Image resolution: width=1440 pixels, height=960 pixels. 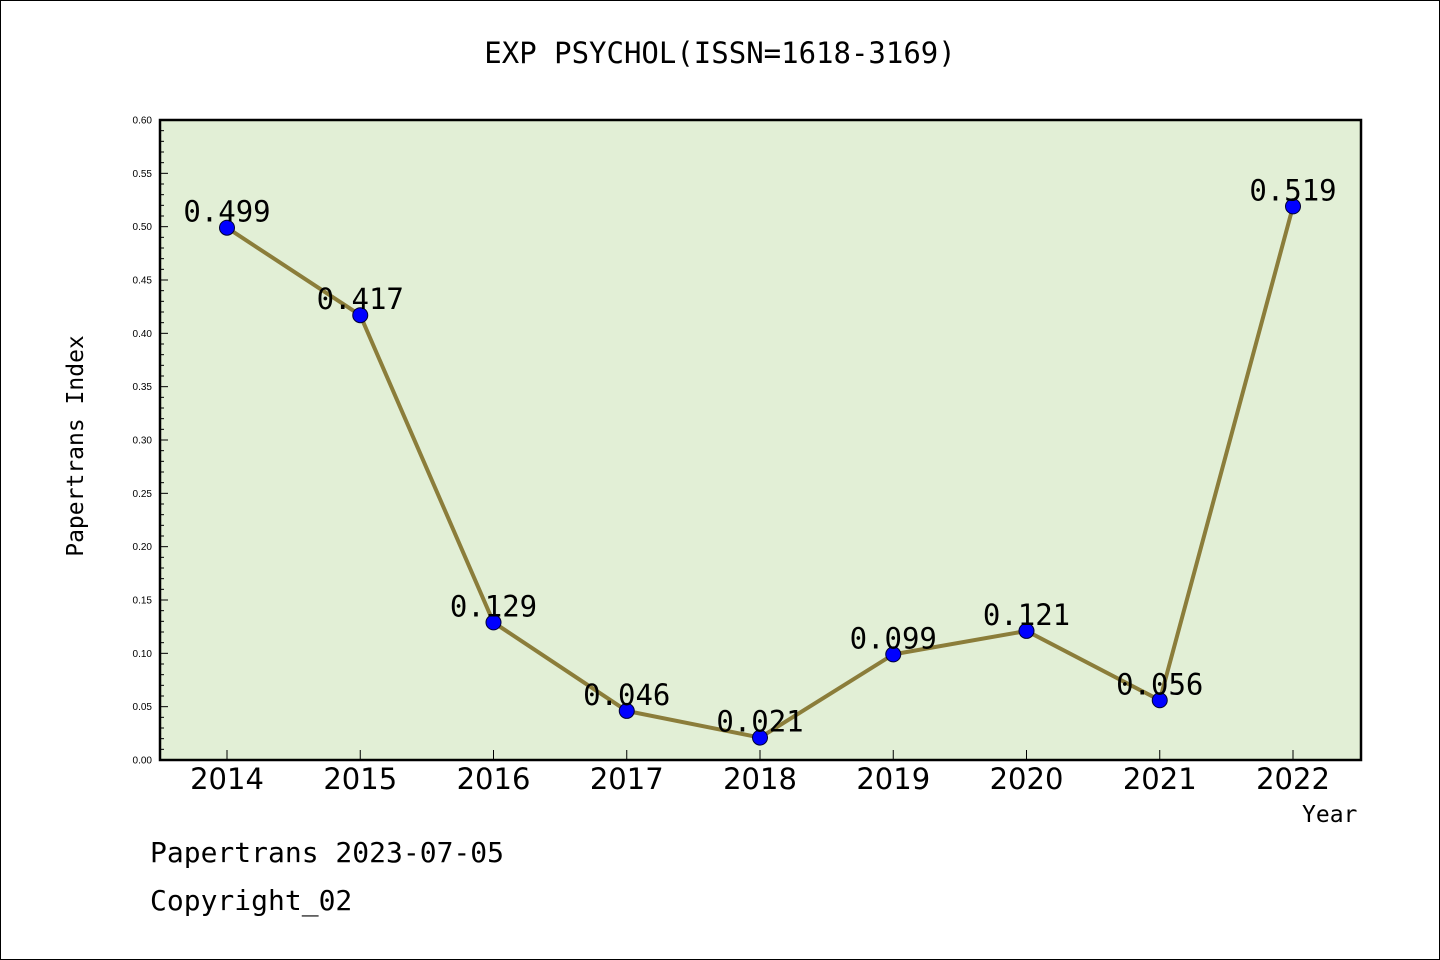 What do you see at coordinates (893, 638) in the screenshot?
I see `data-label: 0.099` at bounding box center [893, 638].